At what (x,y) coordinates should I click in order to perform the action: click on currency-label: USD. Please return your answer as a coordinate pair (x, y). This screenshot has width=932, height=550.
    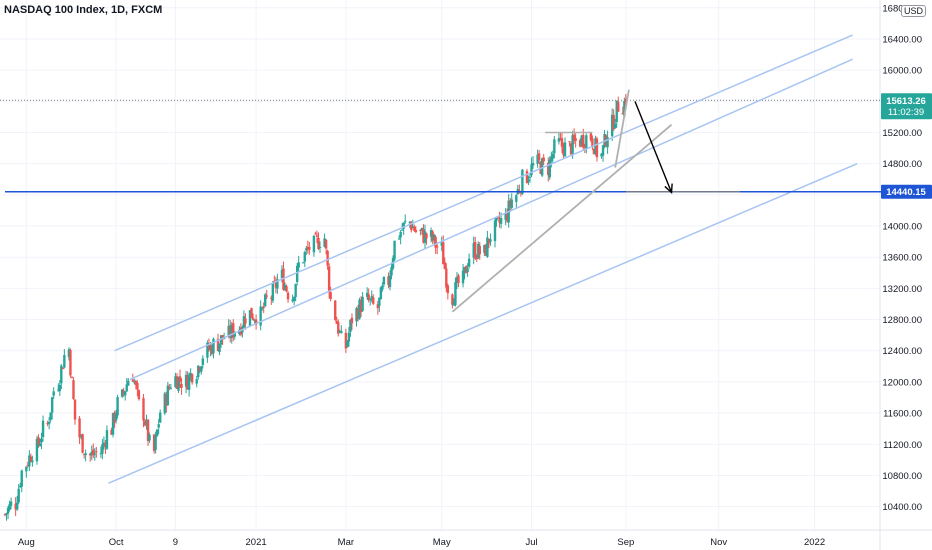
    Looking at the image, I should click on (914, 11).